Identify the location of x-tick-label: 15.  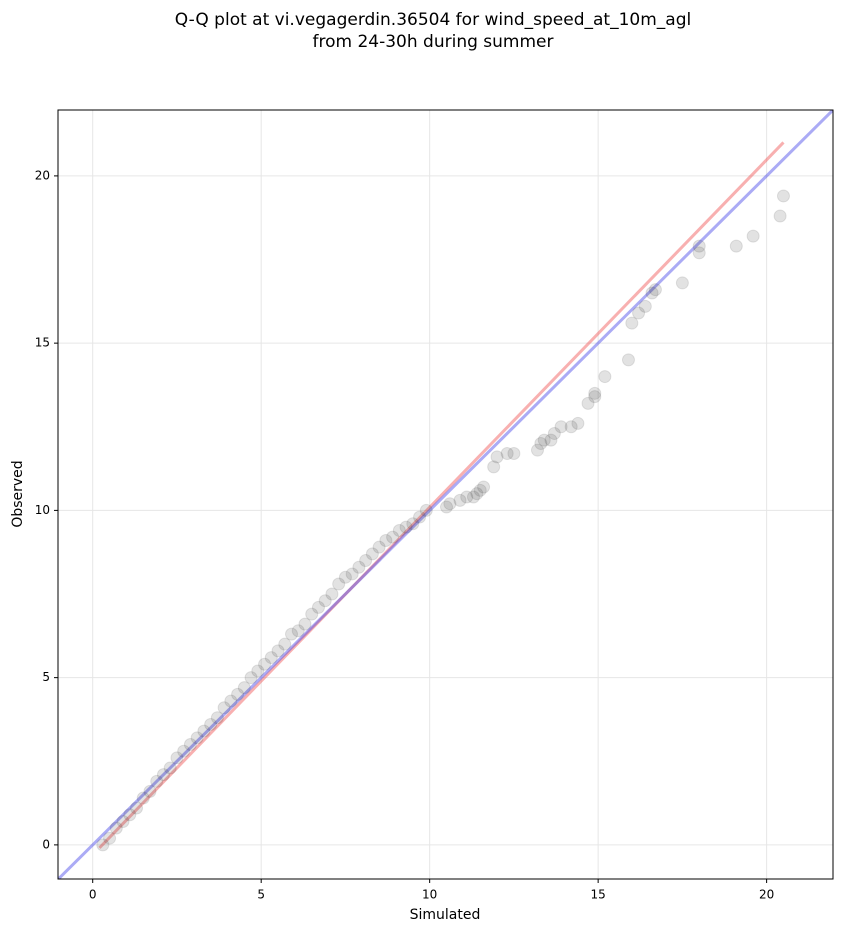
(598, 895).